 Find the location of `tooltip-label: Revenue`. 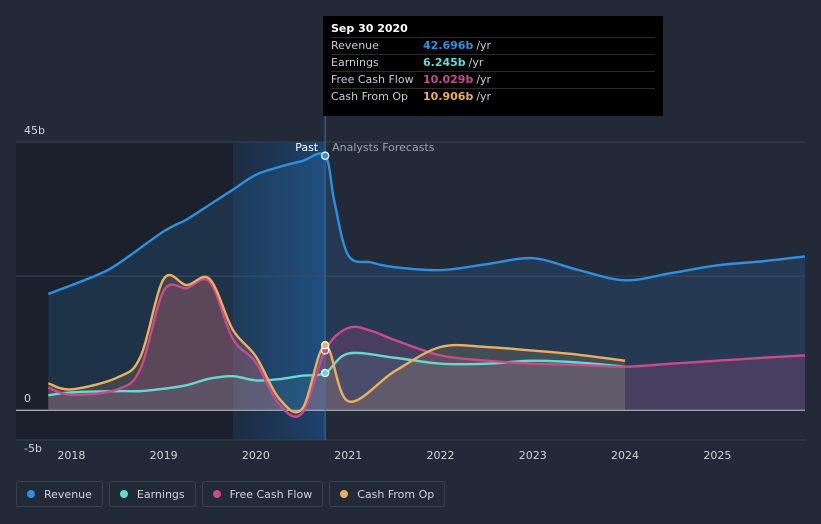

tooltip-label: Revenue is located at coordinates (355, 45).